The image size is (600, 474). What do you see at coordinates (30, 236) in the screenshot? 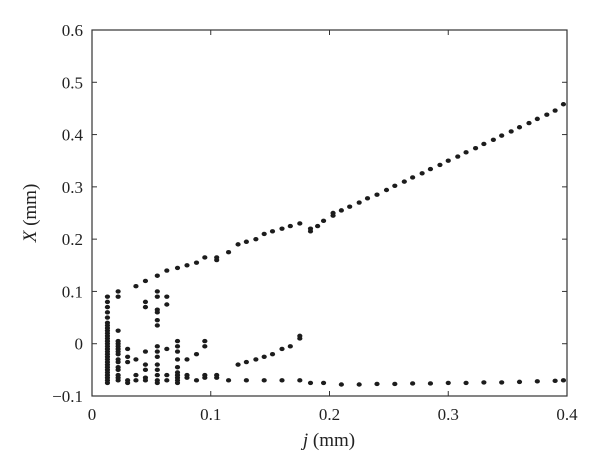
I see `y-axis-label-var: X` at bounding box center [30, 236].